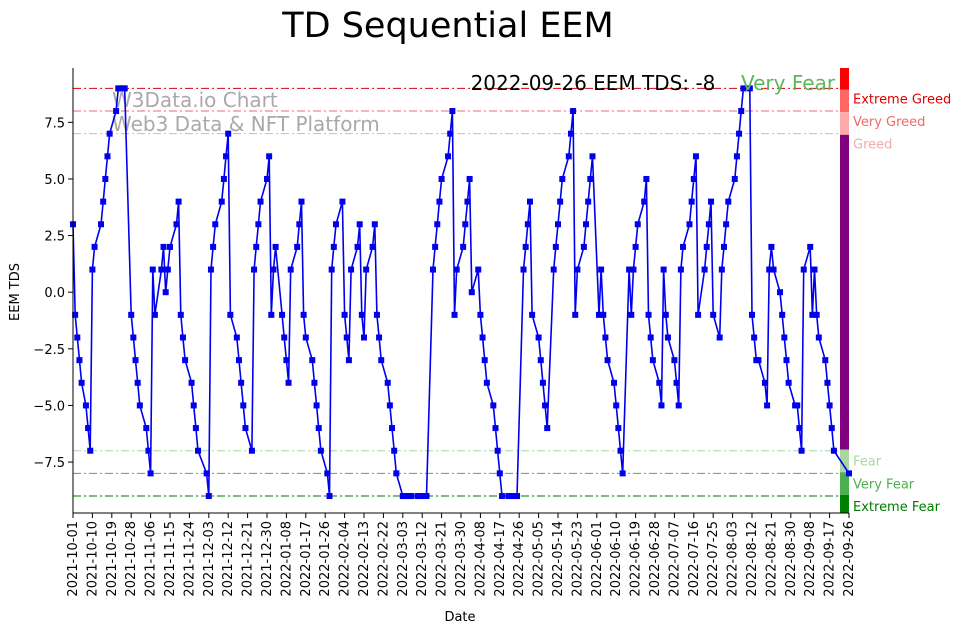  I want to click on x-axis-label: Date, so click(459, 617).